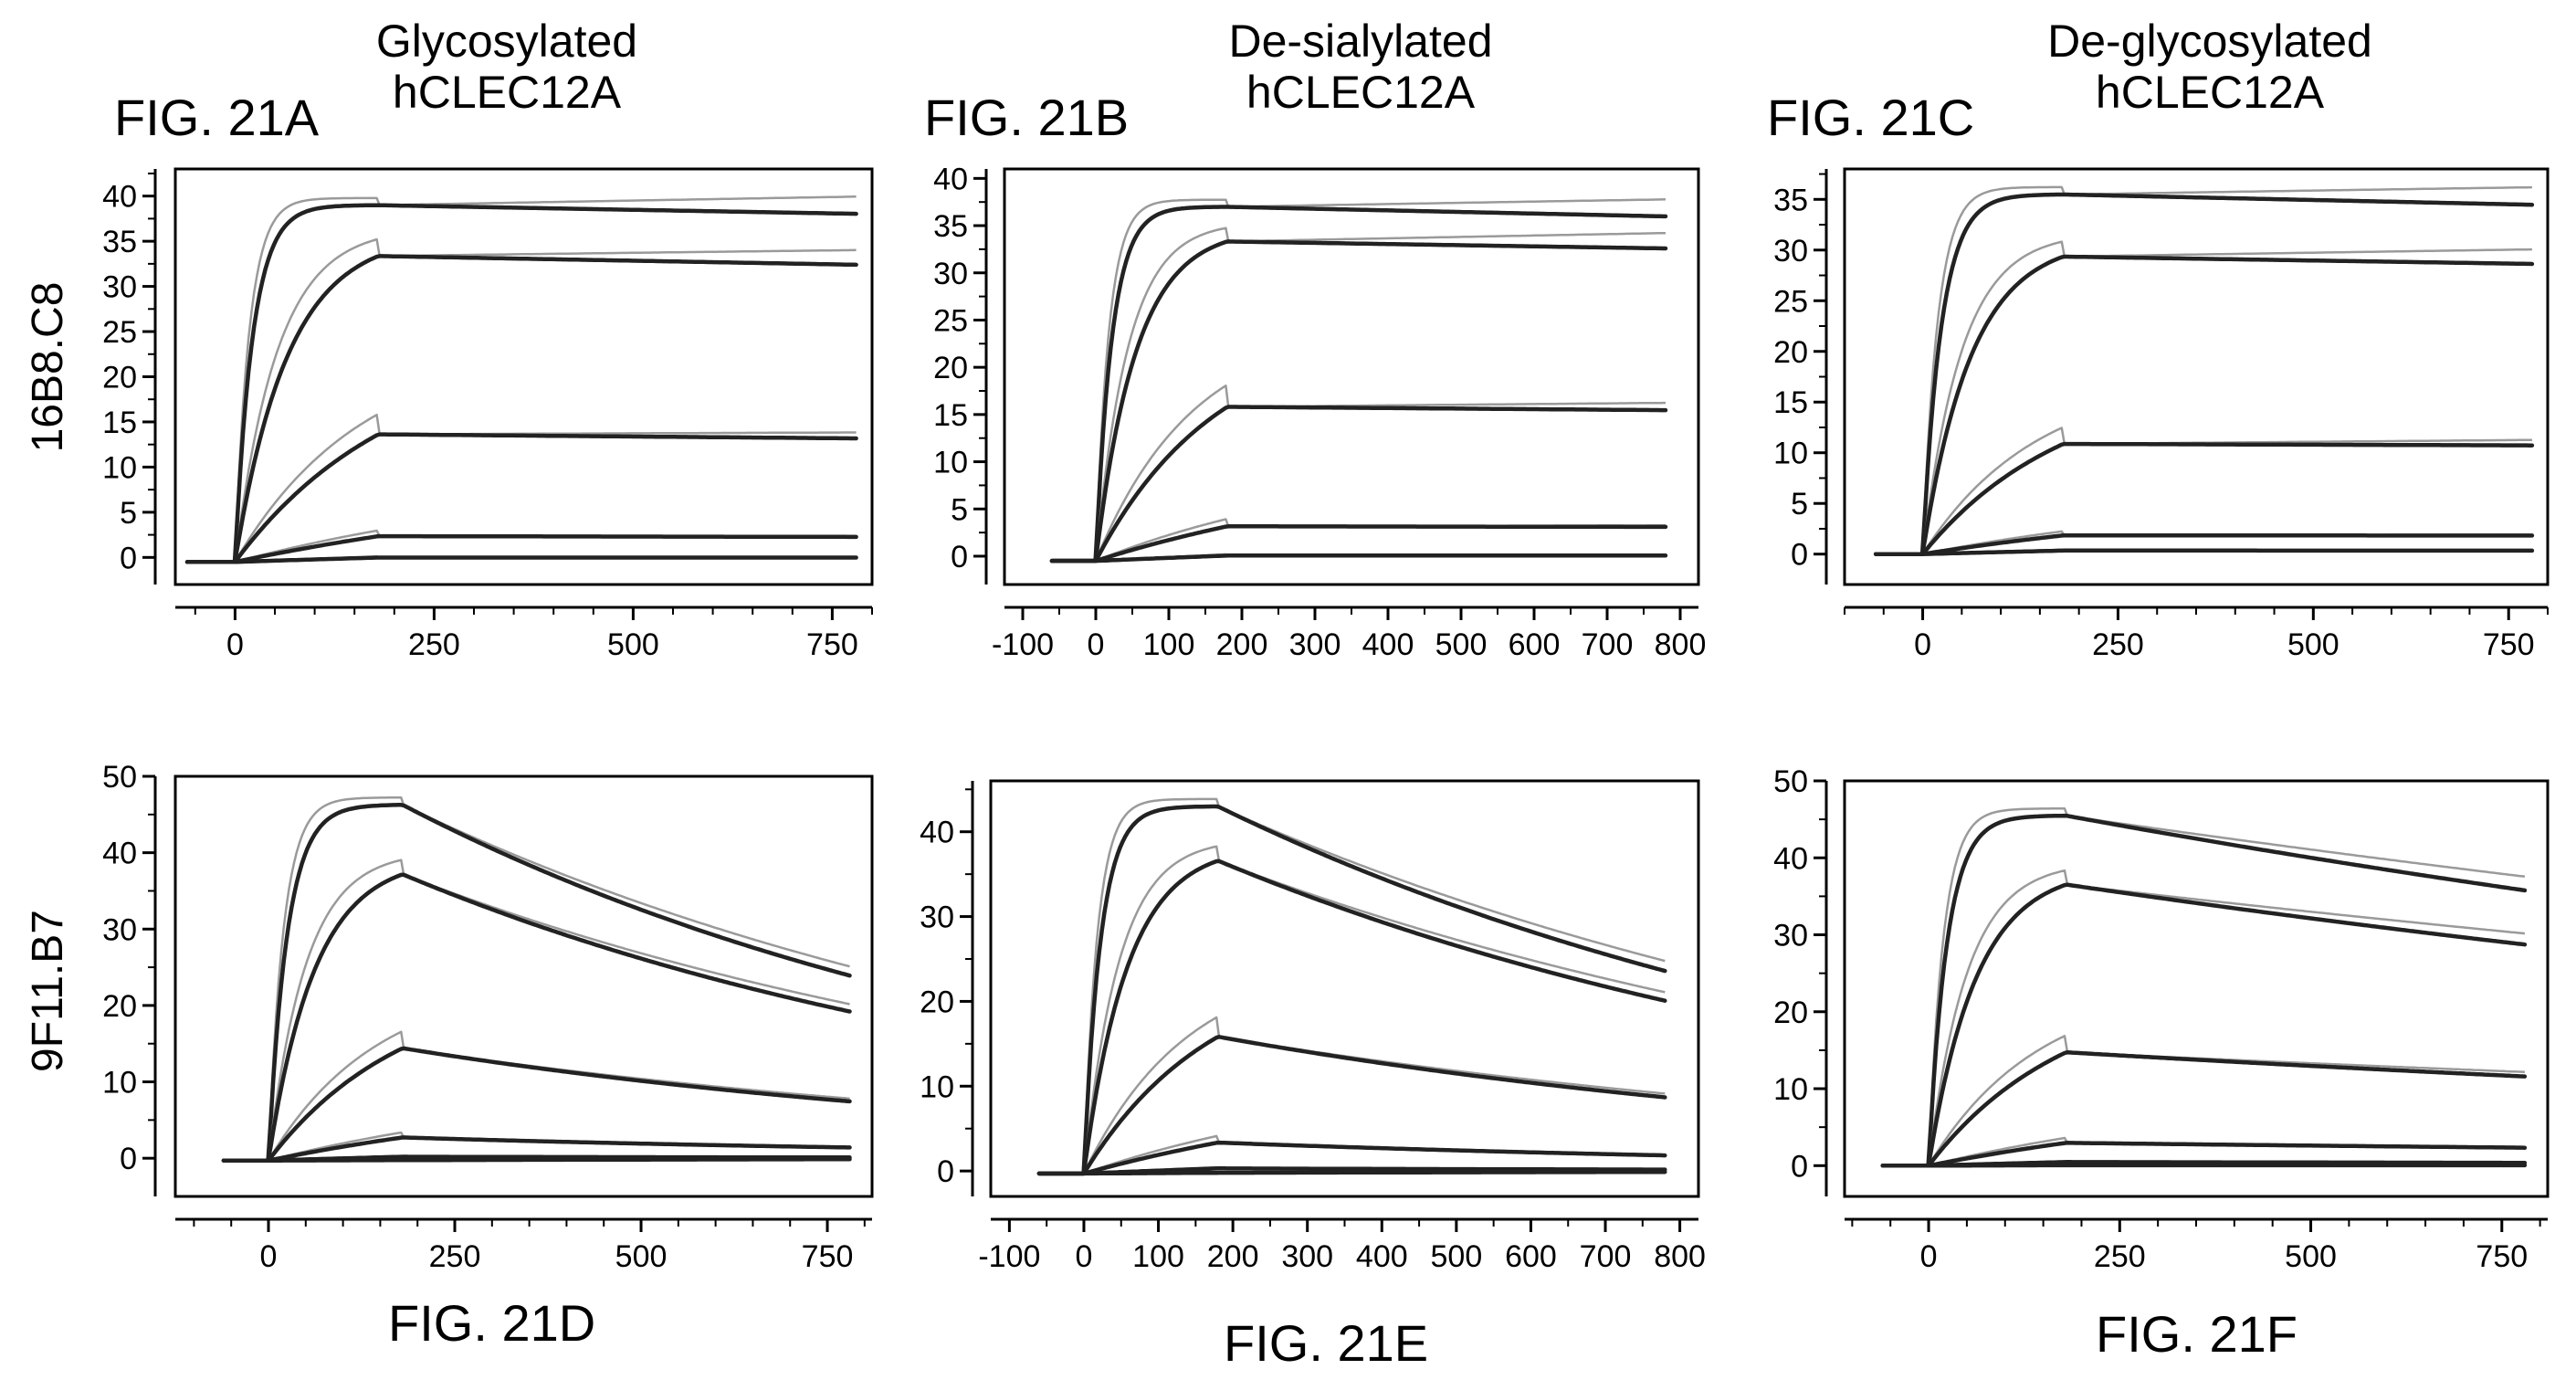  What do you see at coordinates (507, 92) in the screenshot?
I see `column-title-glycosylated-line2: hCLEC12A` at bounding box center [507, 92].